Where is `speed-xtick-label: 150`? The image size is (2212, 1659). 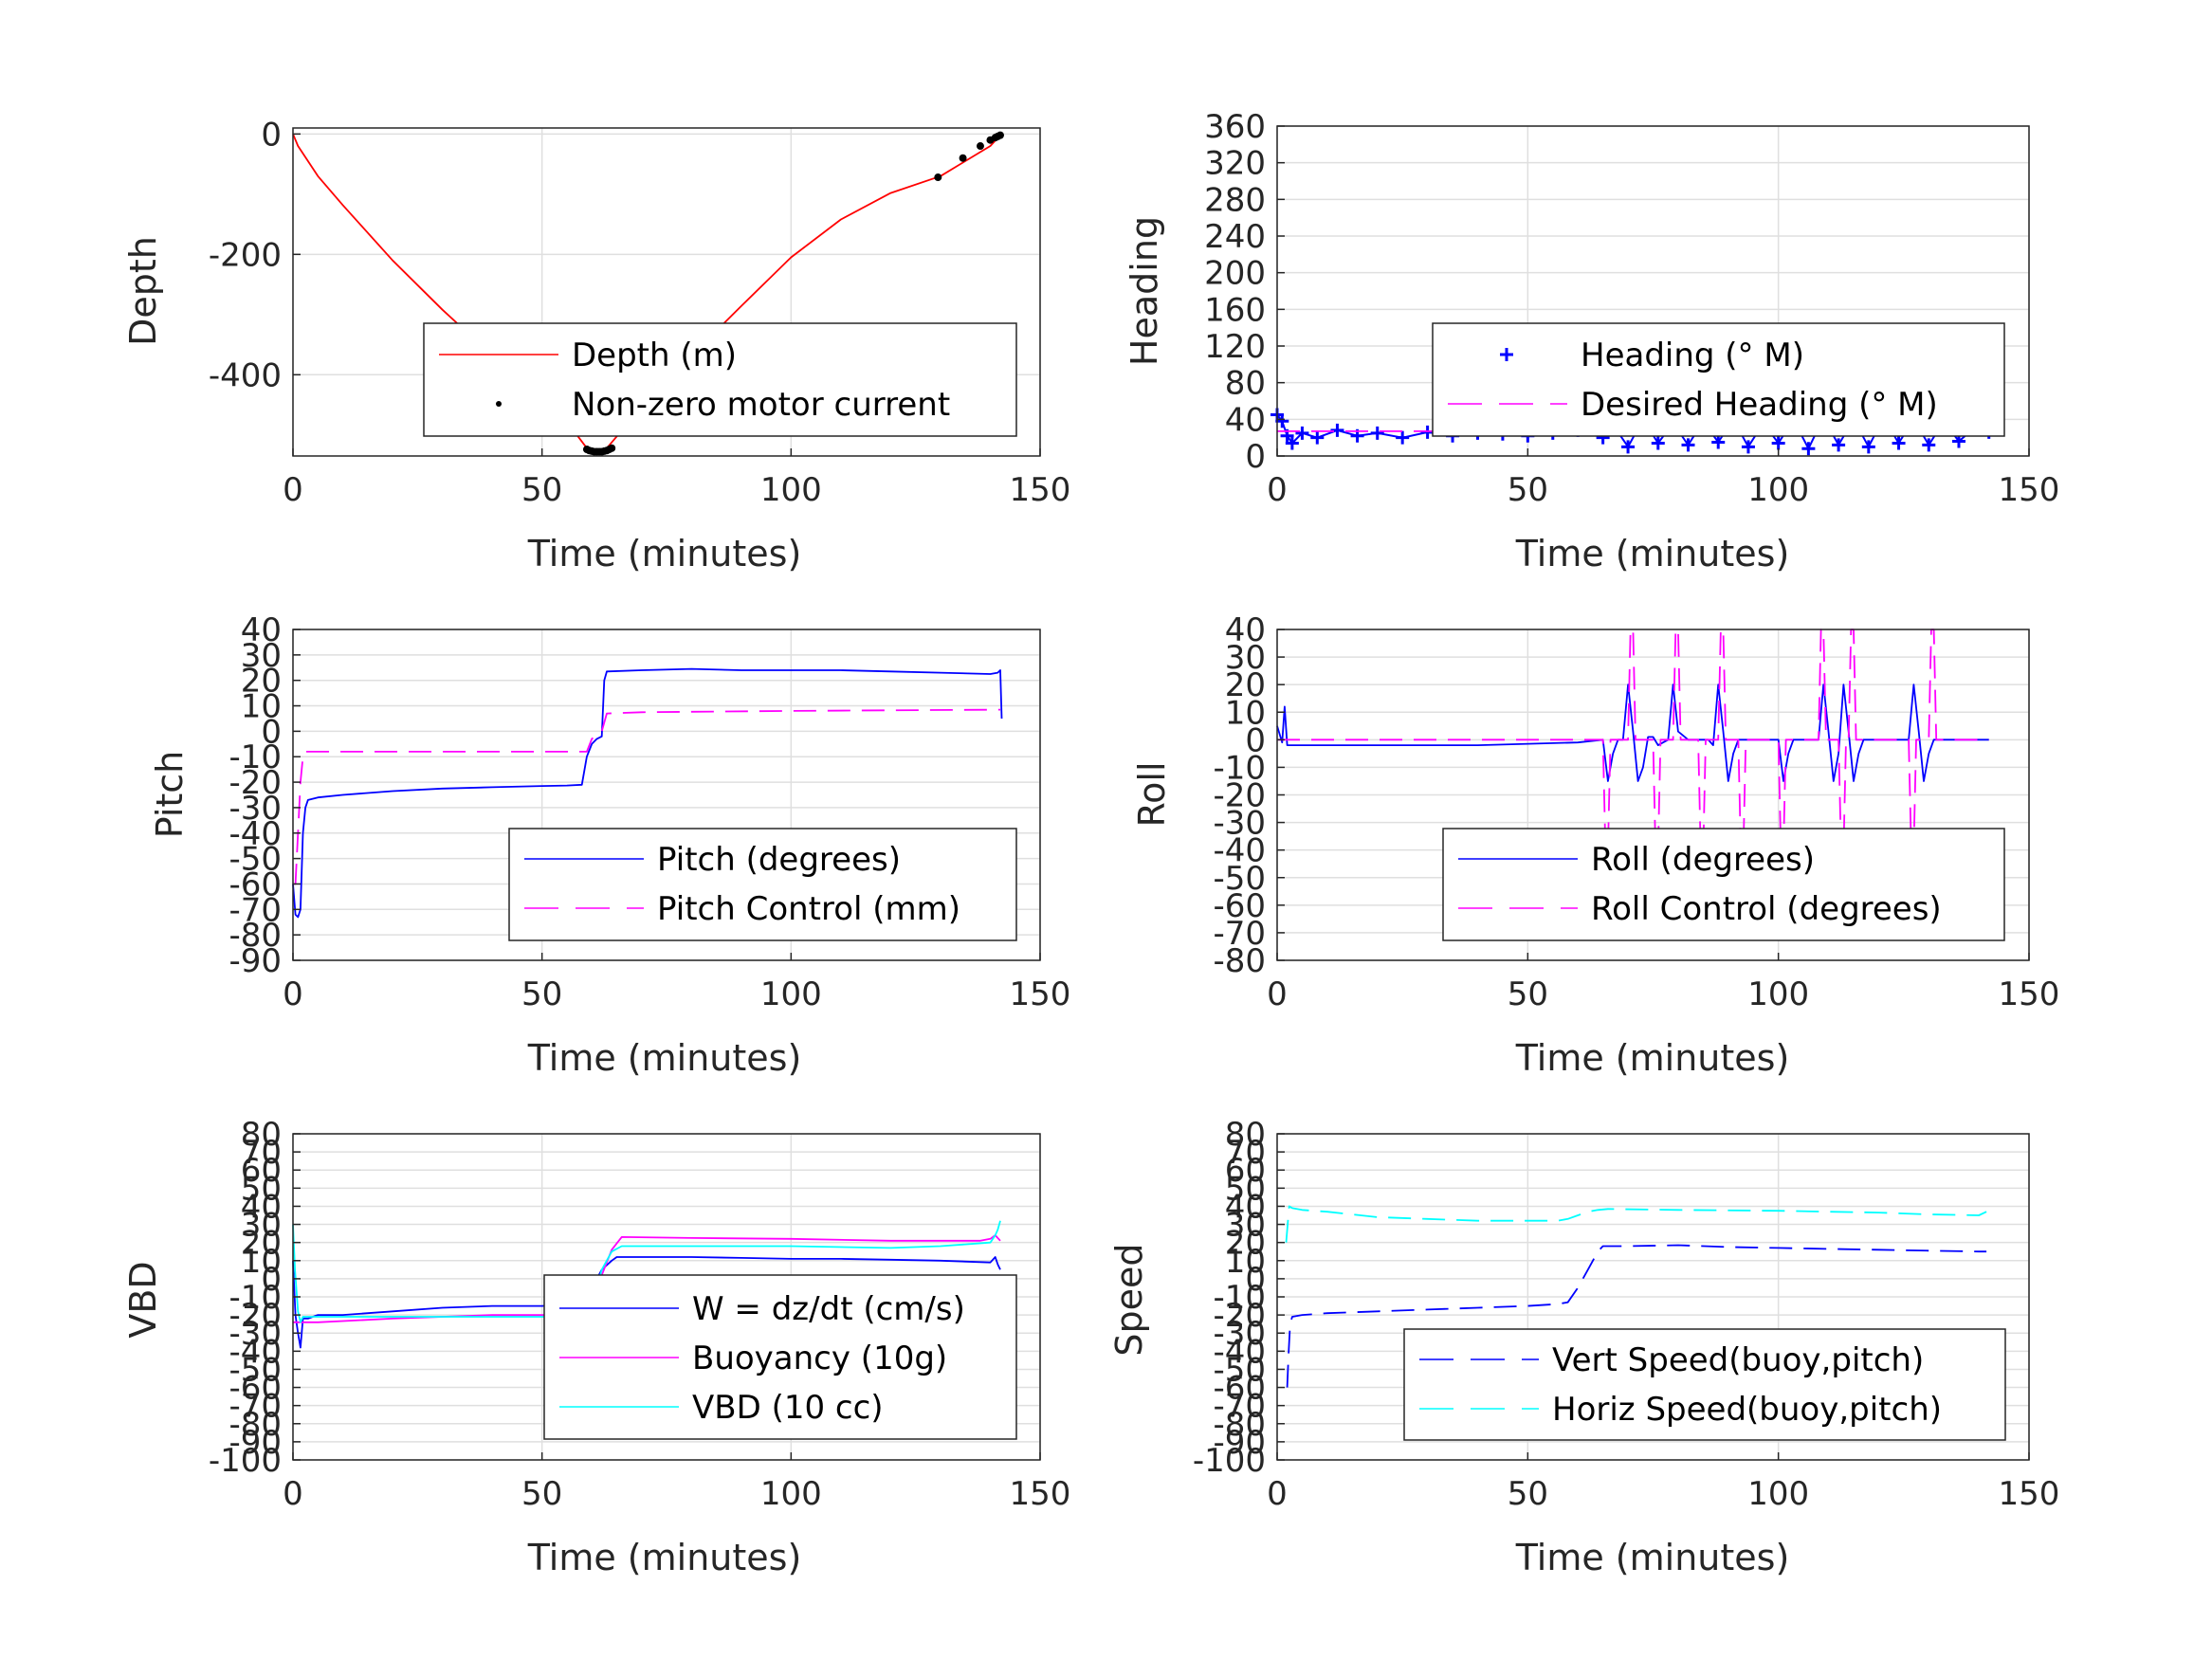
speed-xtick-label: 150 is located at coordinates (2029, 1494).